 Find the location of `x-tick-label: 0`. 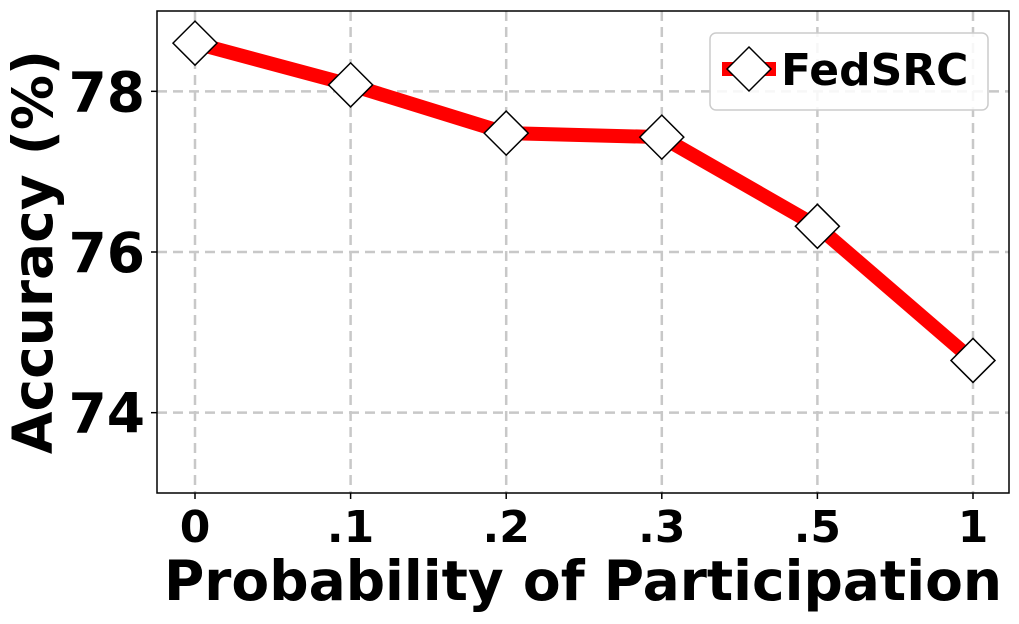

x-tick-label: 0 is located at coordinates (195, 527).